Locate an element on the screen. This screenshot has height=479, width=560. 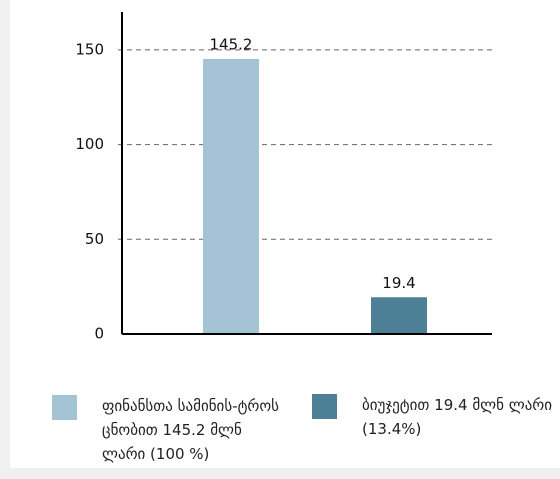
value-label: 145.2 is located at coordinates (231, 44).